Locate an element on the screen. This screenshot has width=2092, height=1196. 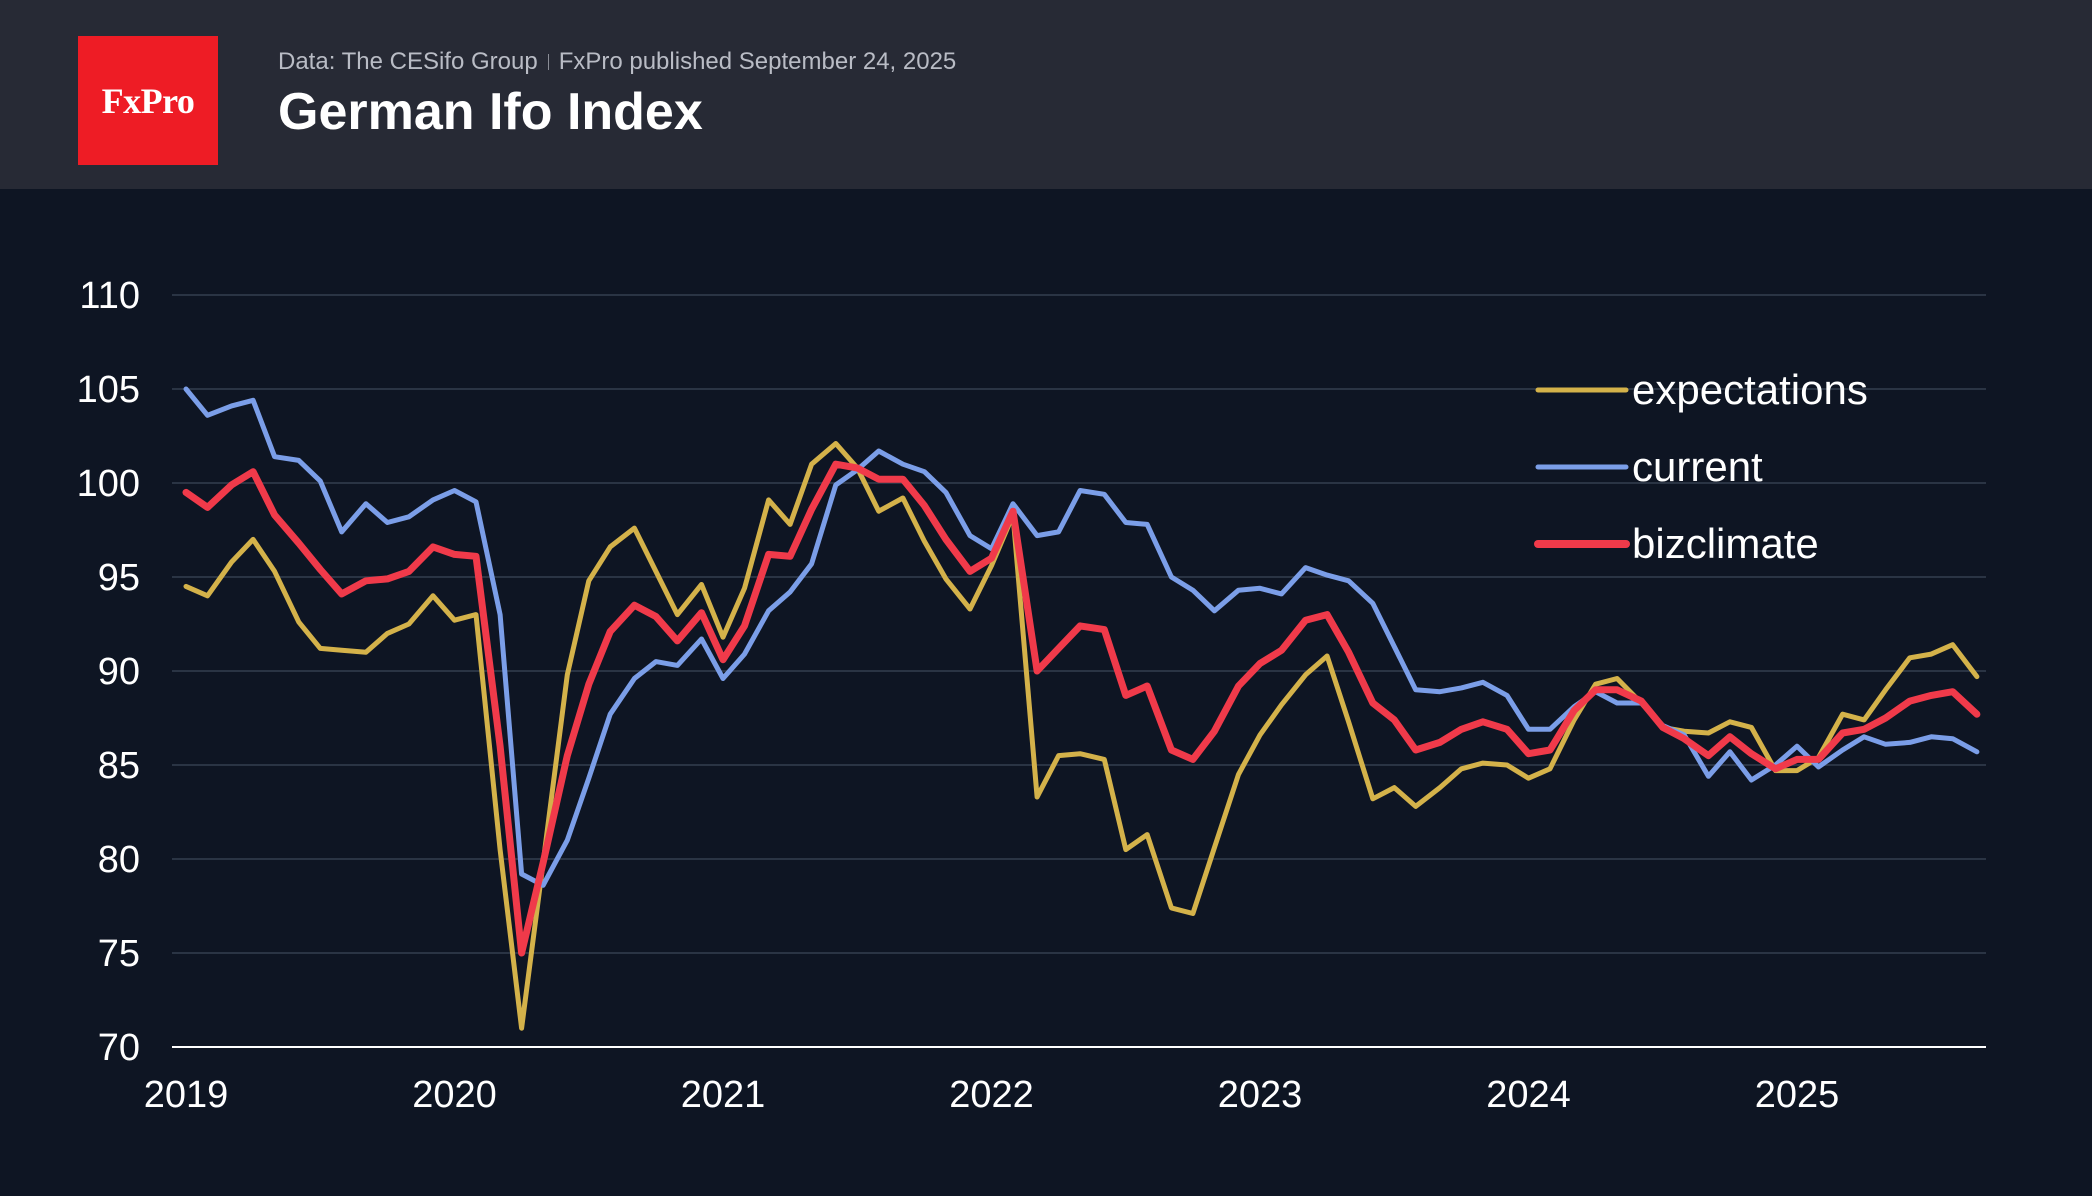
logo-text: FxPro is located at coordinates (148, 100).